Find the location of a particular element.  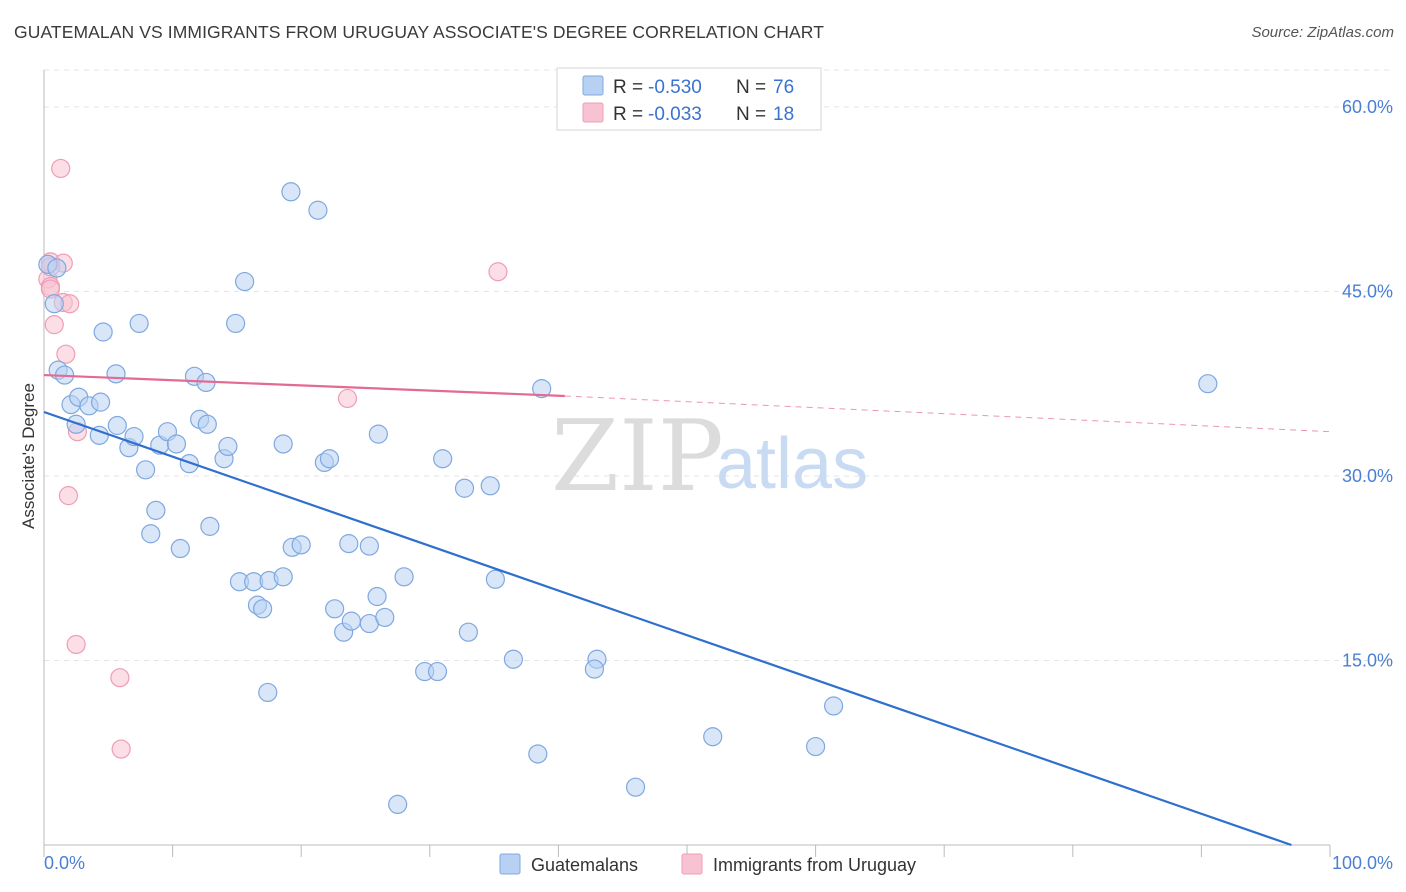

legend-swatch-blue is located at coordinates (593, 85).